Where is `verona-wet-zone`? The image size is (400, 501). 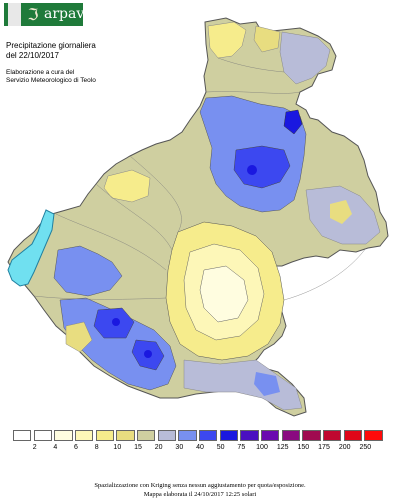
verona-wet-zone is located at coordinates (88, 271).